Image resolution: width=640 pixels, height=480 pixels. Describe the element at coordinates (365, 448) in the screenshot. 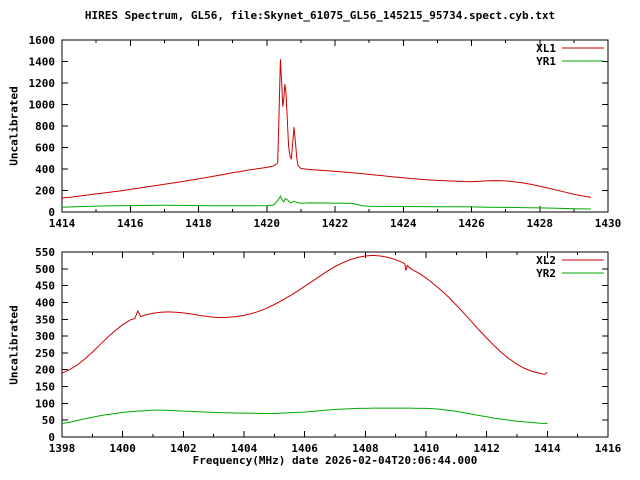

I see `x-tick-label: 1408` at that location.